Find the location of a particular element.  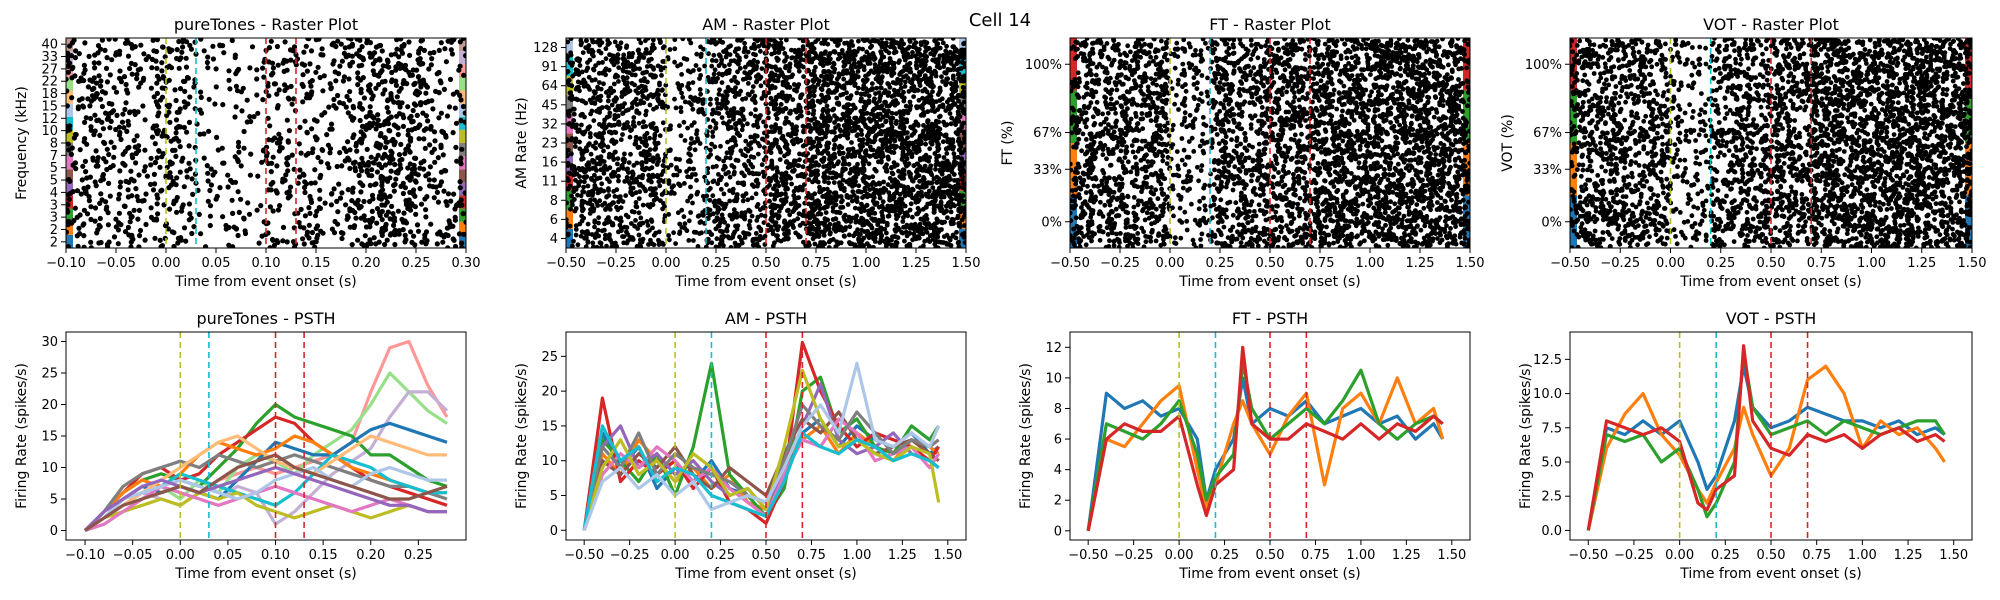

group-bar-left is located at coordinates (569, 143).